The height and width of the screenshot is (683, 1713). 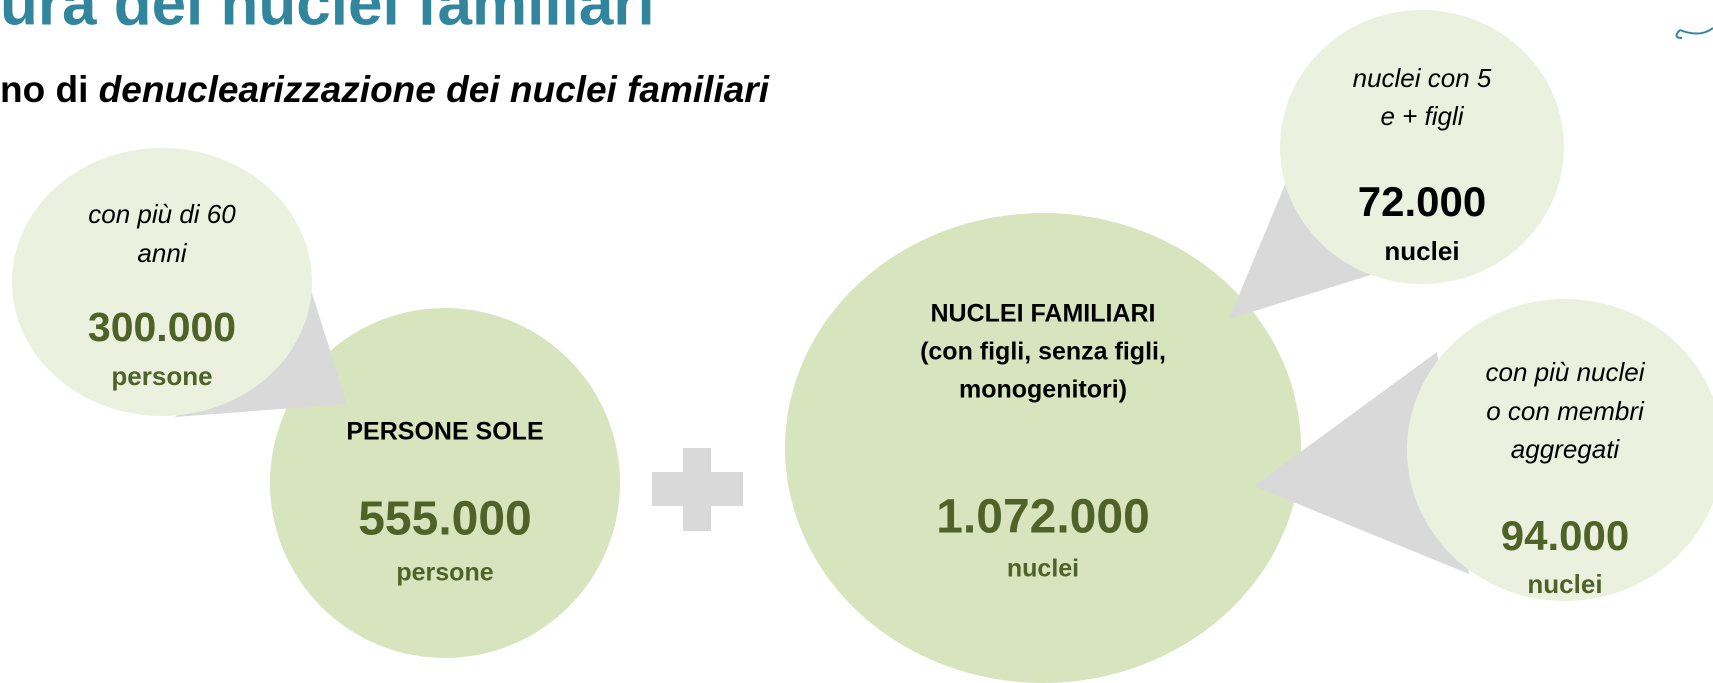 What do you see at coordinates (162, 214) in the screenshot?
I see `bubble-label: con più di 60` at bounding box center [162, 214].